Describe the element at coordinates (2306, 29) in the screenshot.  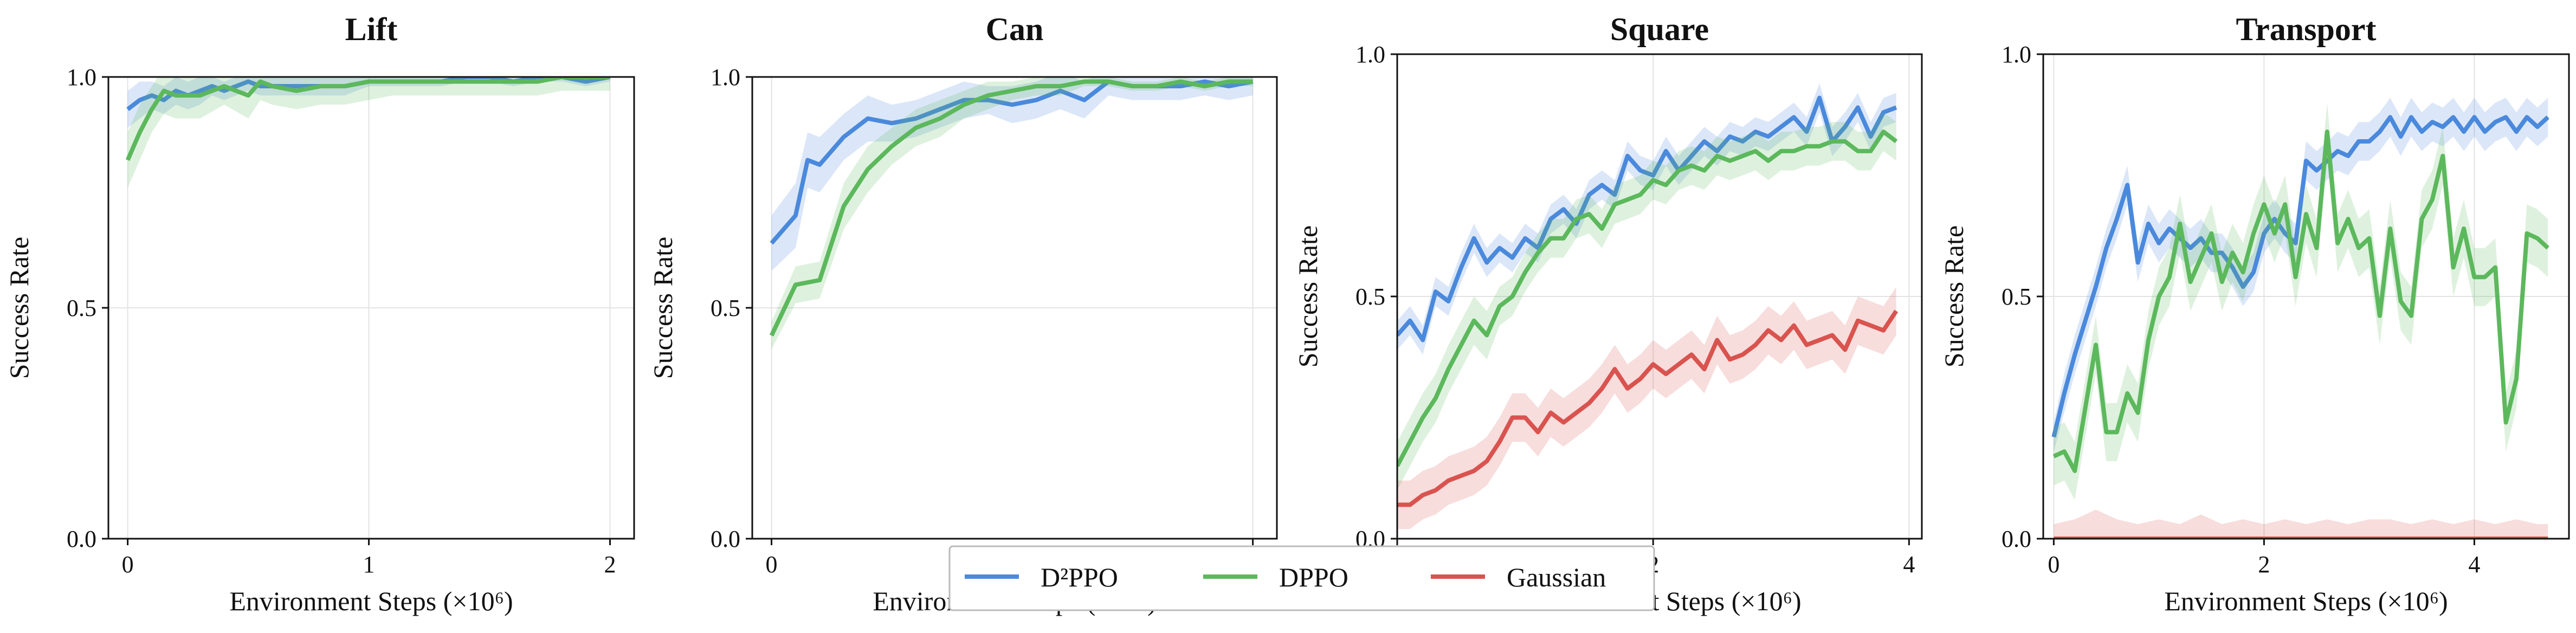
I see `panel-title: Transport` at that location.